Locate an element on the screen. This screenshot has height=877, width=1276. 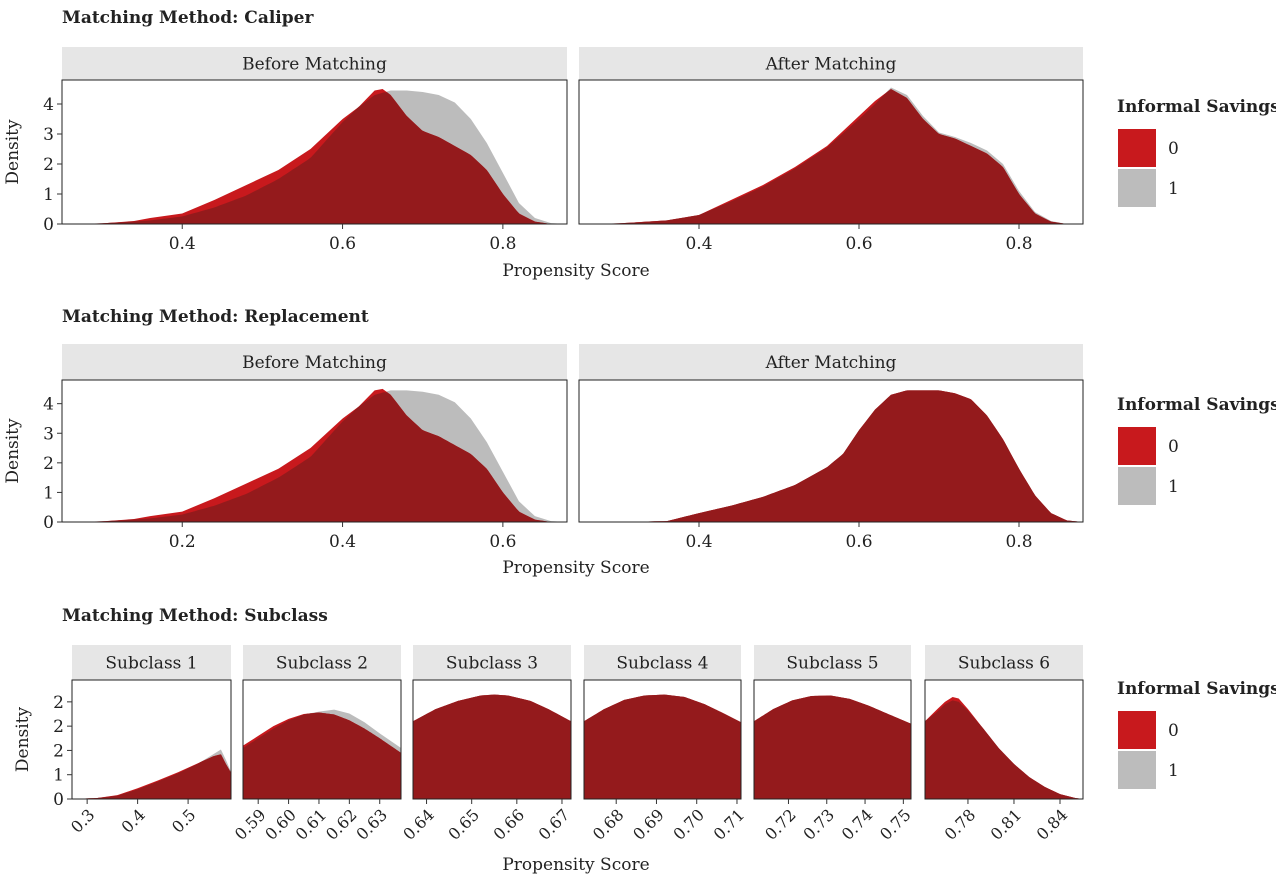
facet-panel: After Matching 0.4 0.6 0.8 is located at coordinates (831, 150).